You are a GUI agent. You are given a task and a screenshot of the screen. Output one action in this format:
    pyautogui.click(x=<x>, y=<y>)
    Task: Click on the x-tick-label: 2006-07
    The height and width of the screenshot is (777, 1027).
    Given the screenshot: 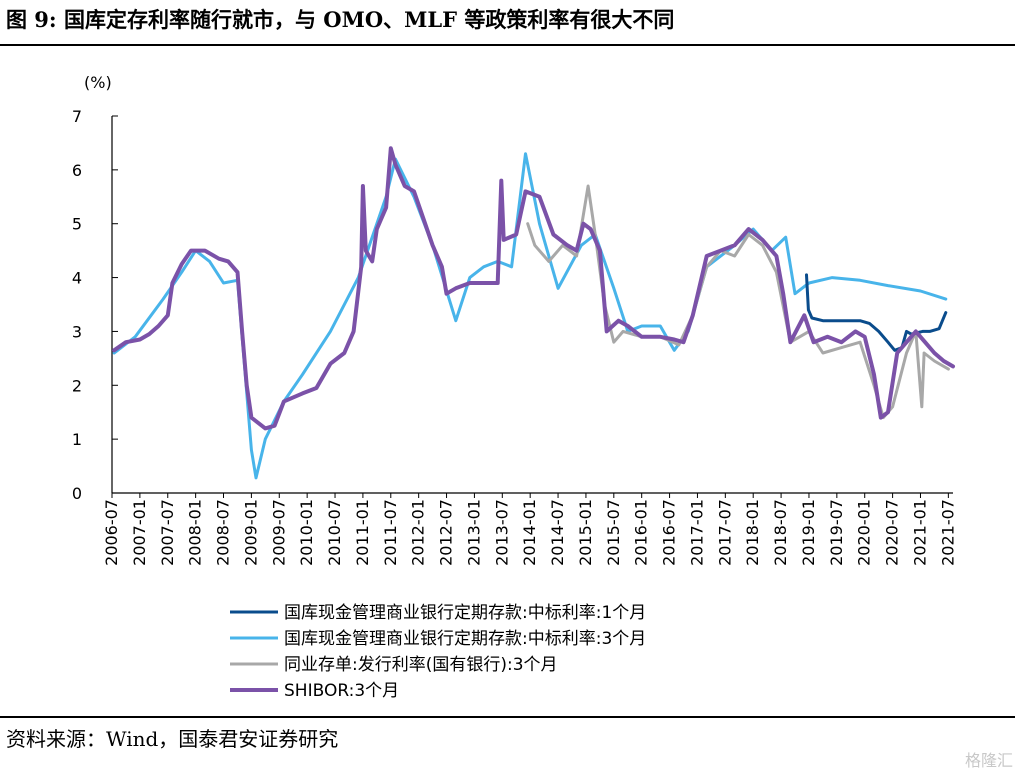 What is the action you would take?
    pyautogui.click(x=111, y=532)
    